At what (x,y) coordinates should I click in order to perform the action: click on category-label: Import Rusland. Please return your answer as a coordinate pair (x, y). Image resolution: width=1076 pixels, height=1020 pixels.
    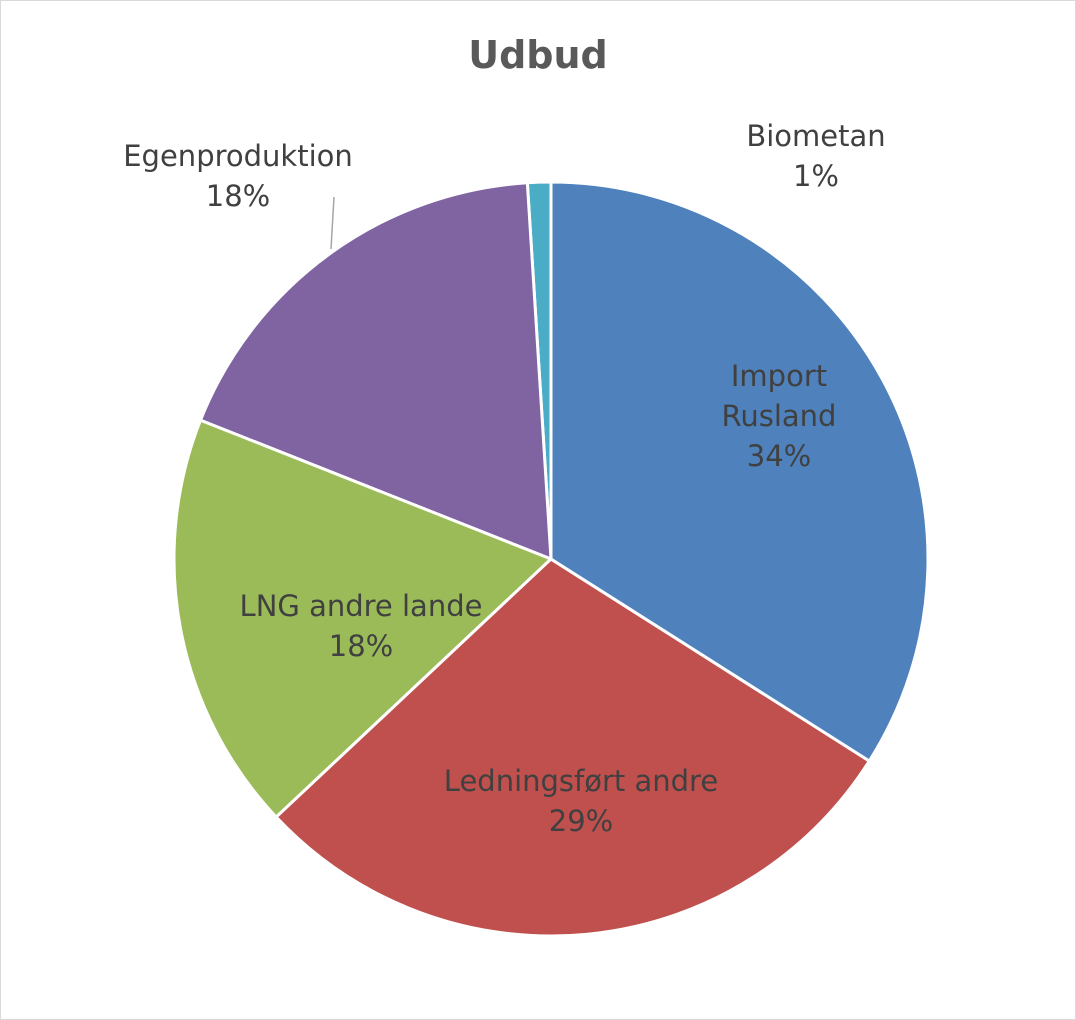
    Looking at the image, I should click on (779, 396).